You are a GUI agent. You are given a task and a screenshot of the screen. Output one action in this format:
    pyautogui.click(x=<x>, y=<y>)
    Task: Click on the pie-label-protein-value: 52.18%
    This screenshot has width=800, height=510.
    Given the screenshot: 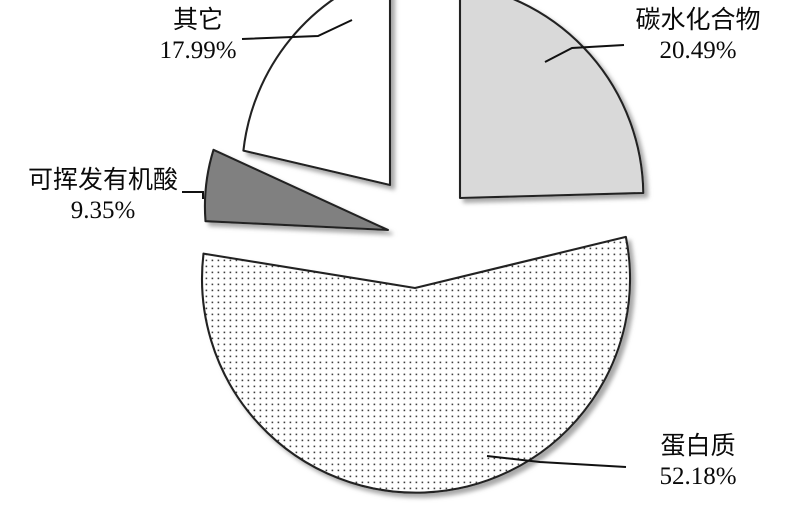 What is the action you would take?
    pyautogui.click(x=698, y=476)
    